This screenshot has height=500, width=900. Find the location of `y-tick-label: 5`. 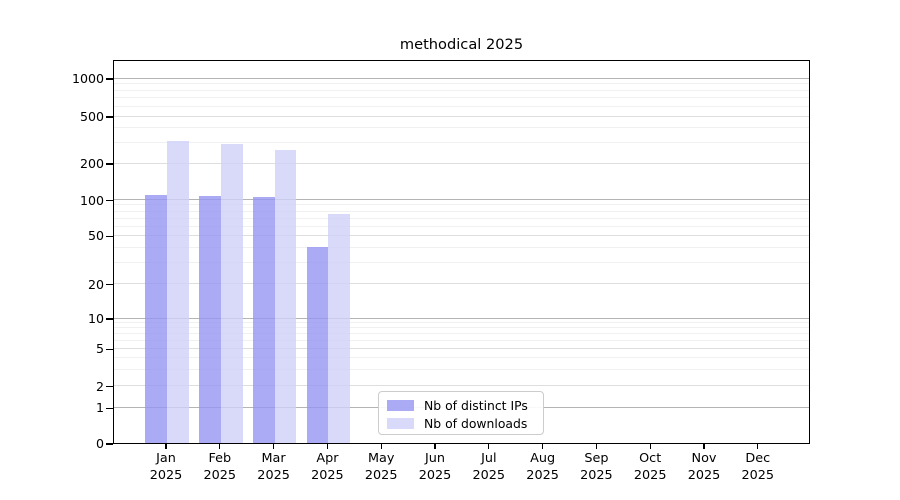

y-tick-label: 5 is located at coordinates (99, 349).